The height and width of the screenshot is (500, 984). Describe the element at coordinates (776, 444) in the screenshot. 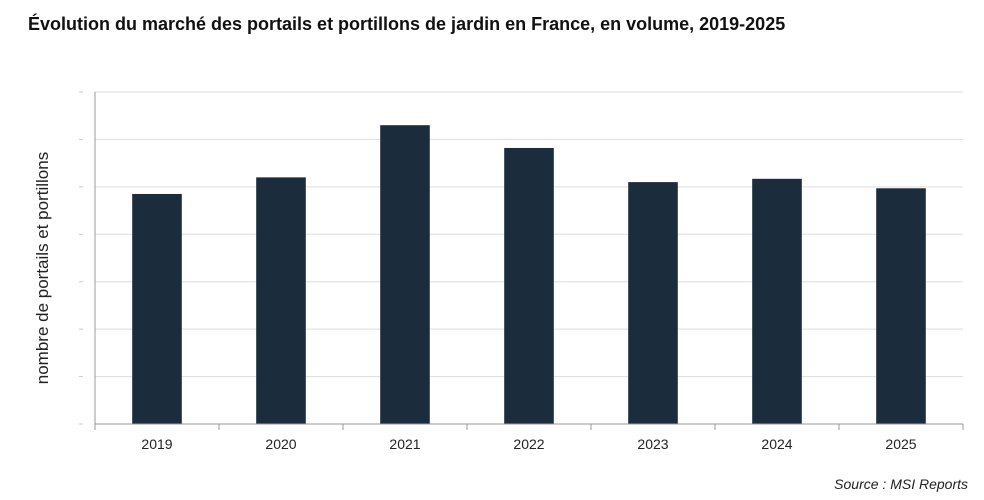

I see `x-tick-label: 2024` at that location.